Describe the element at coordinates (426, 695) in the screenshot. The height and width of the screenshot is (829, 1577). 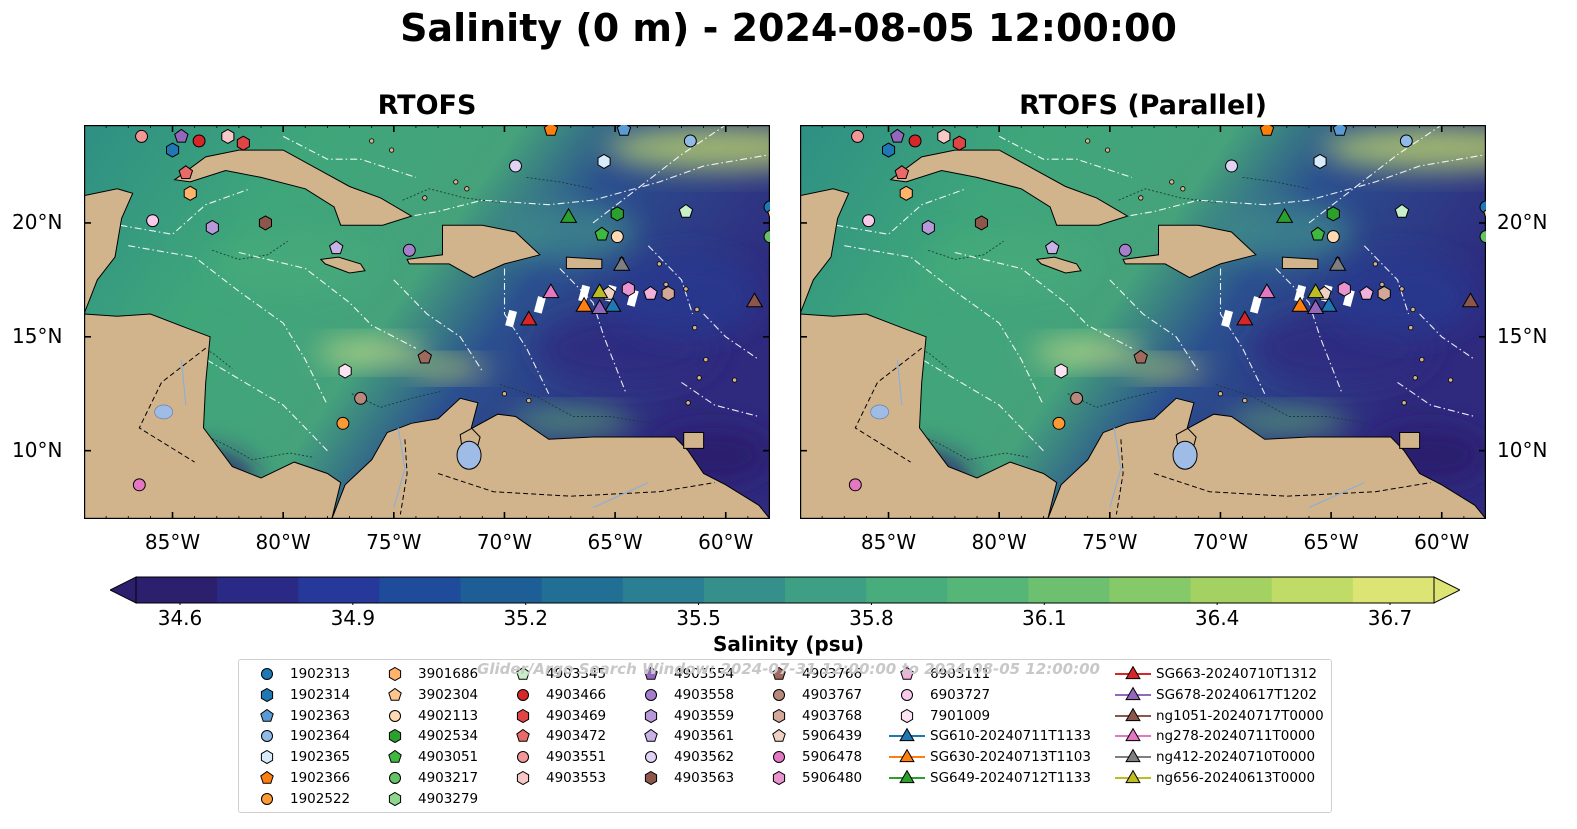
I see `legend-item: 3902304` at that location.